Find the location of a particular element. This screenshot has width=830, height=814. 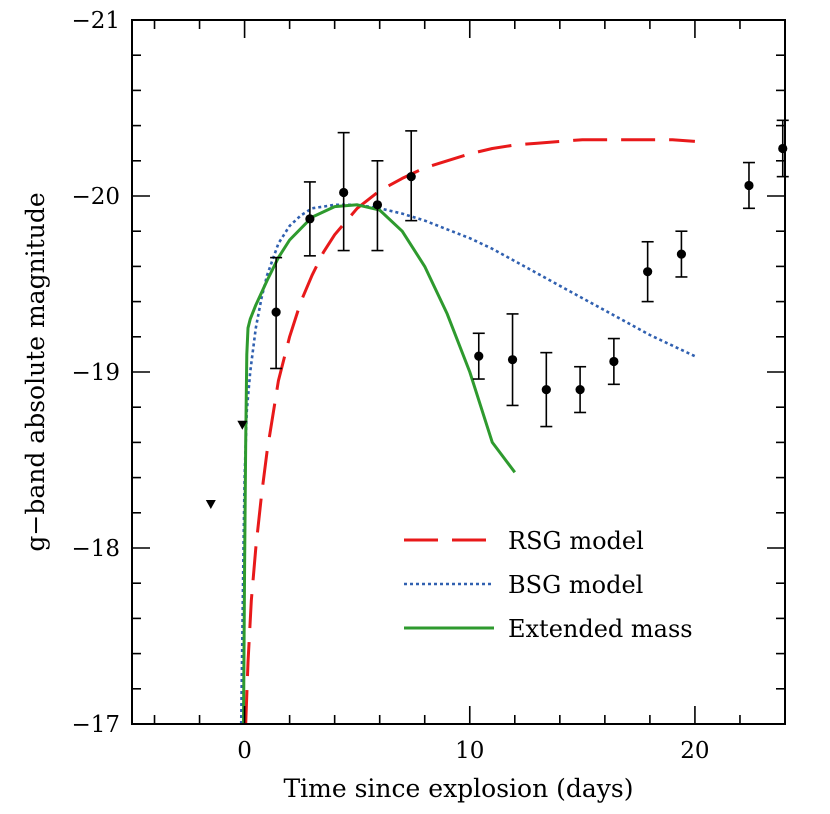

x-tick-label: 0 is located at coordinates (244, 751).